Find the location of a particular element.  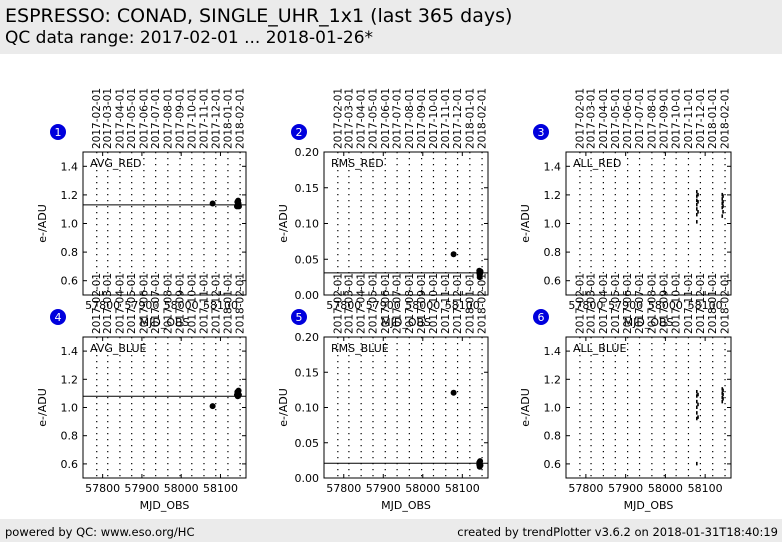

footer-powered-by: powered by QC: www.eso.org/HC is located at coordinates (100, 532).